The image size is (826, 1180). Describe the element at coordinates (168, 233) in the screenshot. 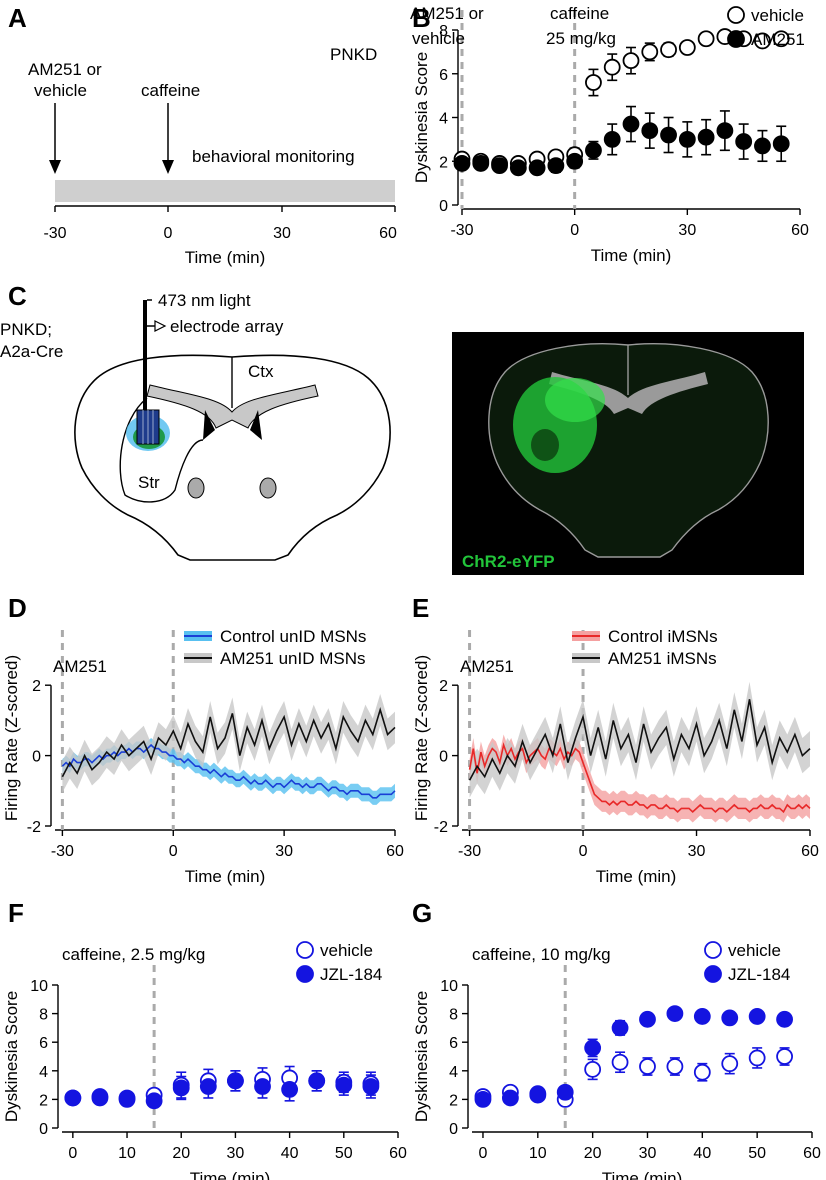

I see `panel-a-tick-label: 0` at that location.